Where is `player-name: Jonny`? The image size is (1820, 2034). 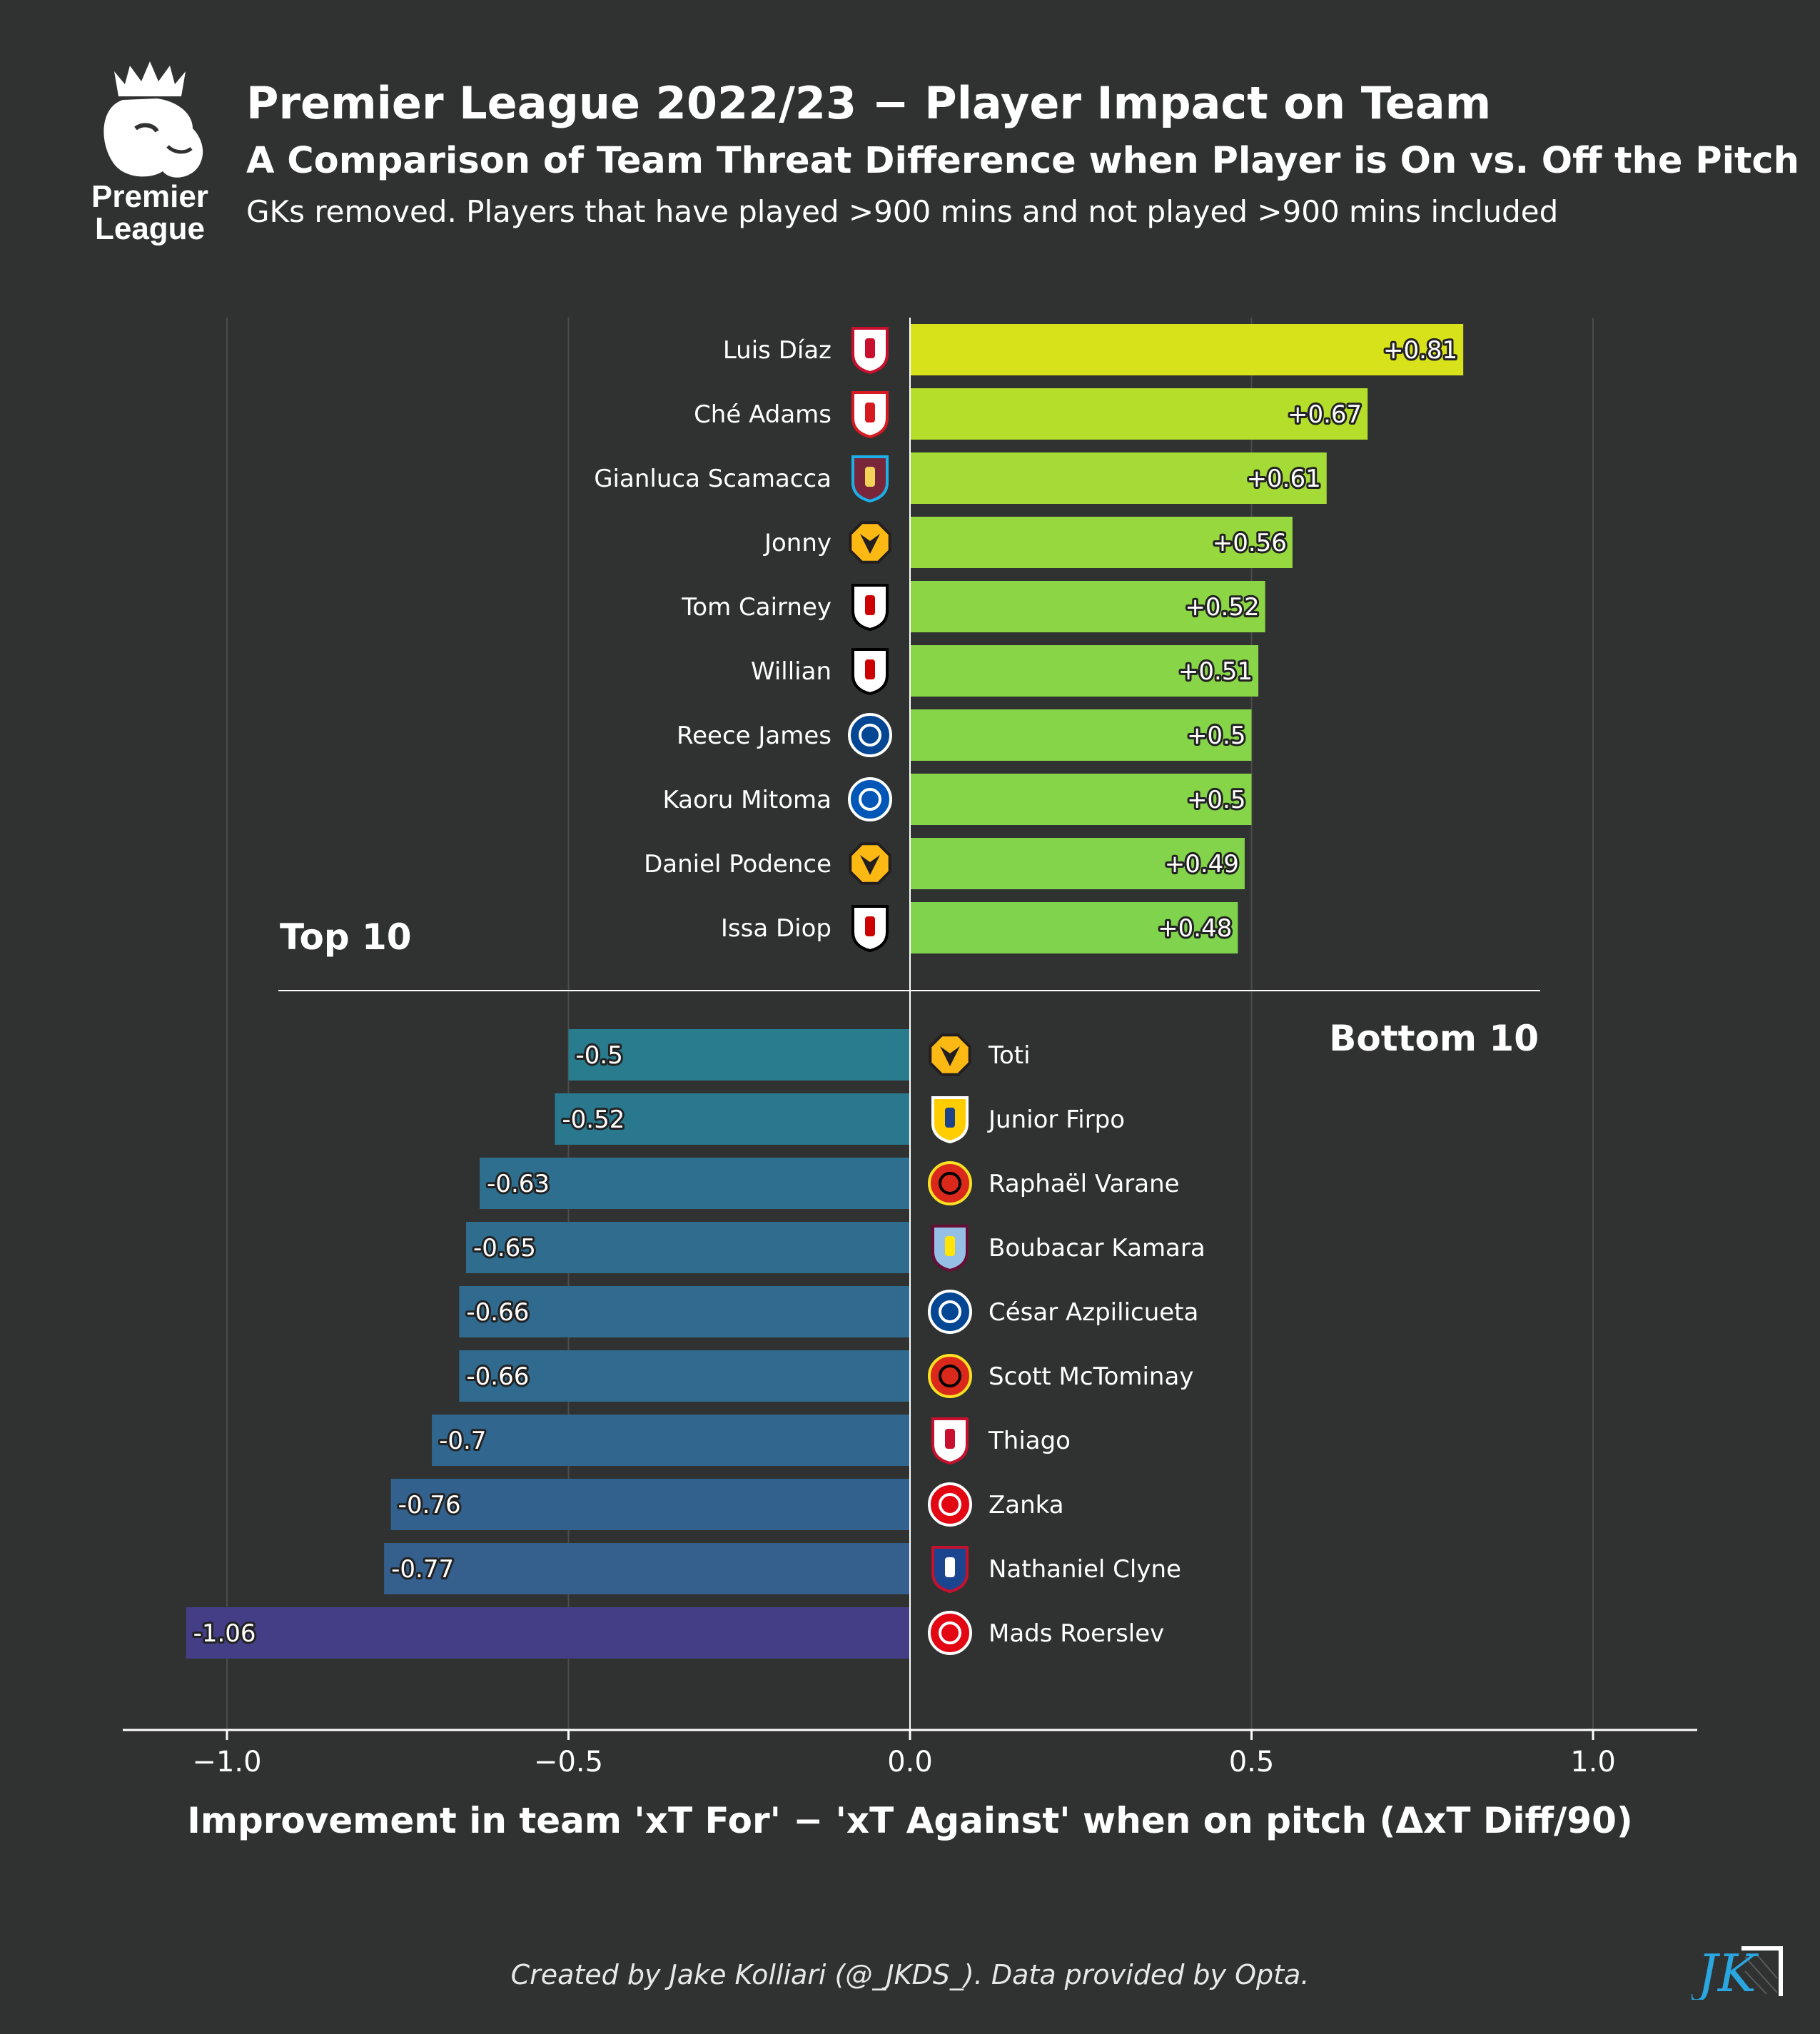 player-name: Jonny is located at coordinates (797, 543).